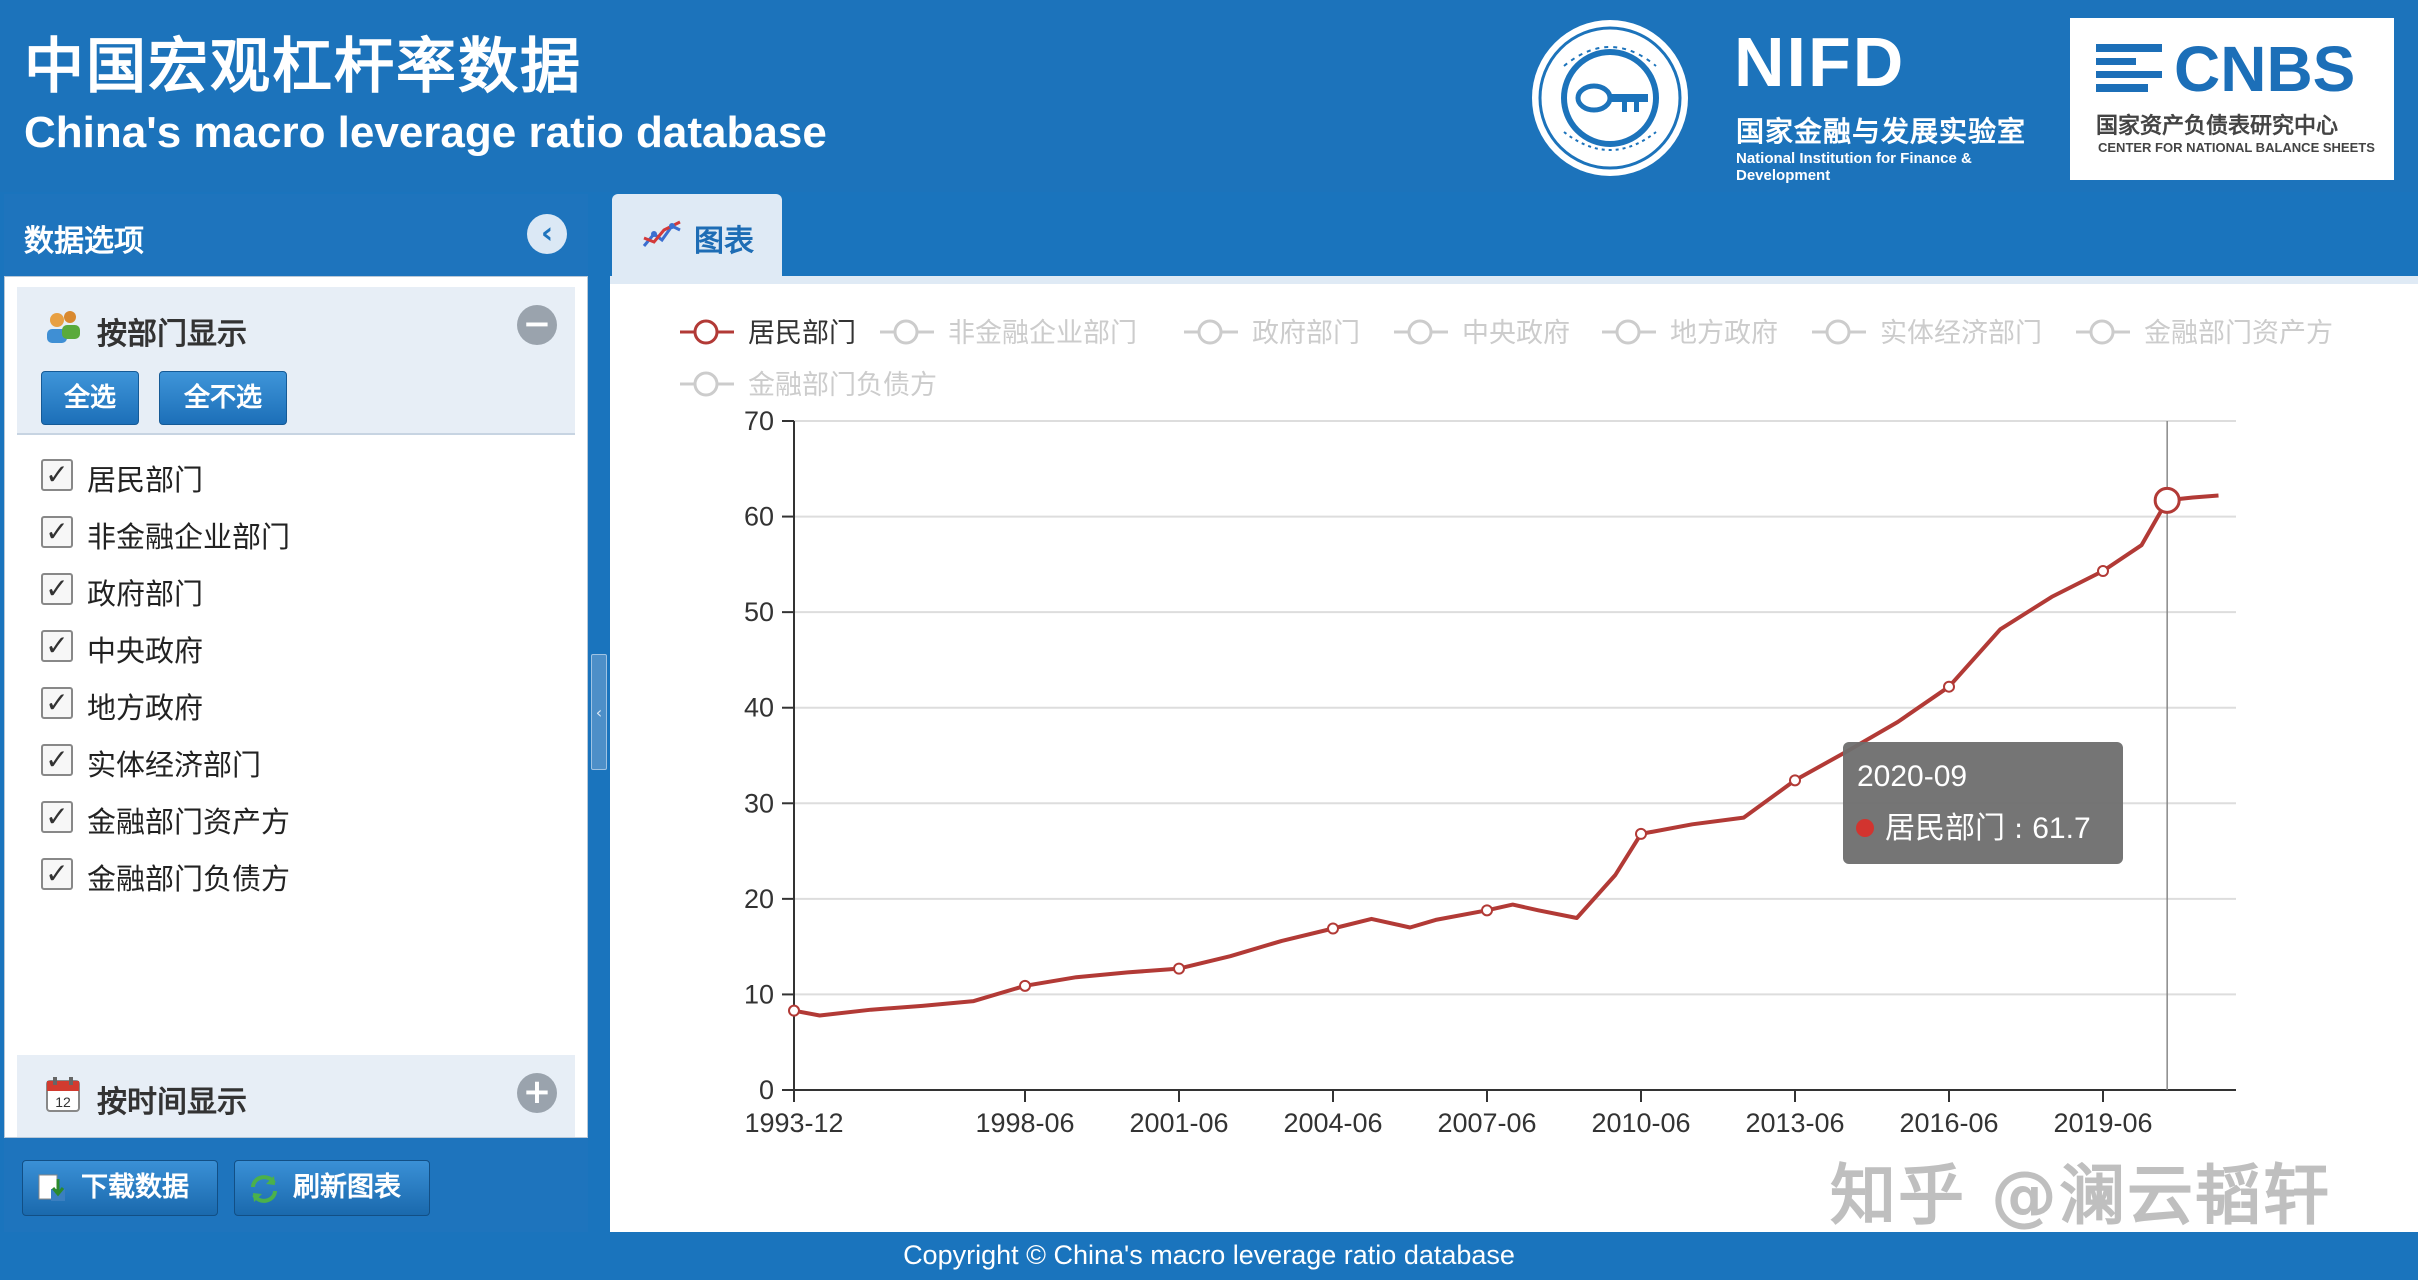 Image resolution: width=2418 pixels, height=1280 pixels. I want to click on nifd-logo-subtitle-cn: 国家金融与发展实验室, so click(1881, 131).